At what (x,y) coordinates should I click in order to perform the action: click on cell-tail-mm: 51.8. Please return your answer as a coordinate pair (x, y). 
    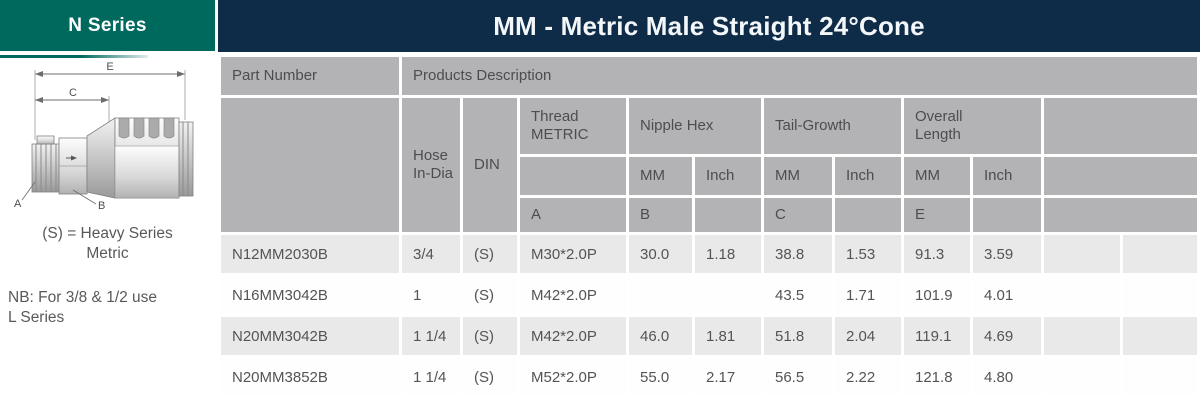
    Looking at the image, I should click on (798, 336).